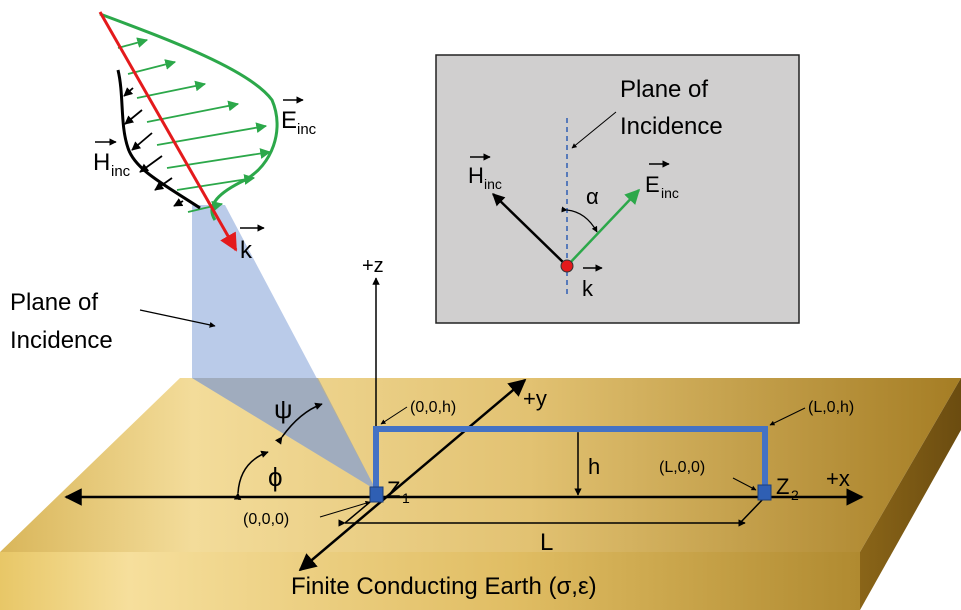 This screenshot has width=961, height=610. What do you see at coordinates (275, 477) in the screenshot?
I see `phi-label: ϕ` at bounding box center [275, 477].